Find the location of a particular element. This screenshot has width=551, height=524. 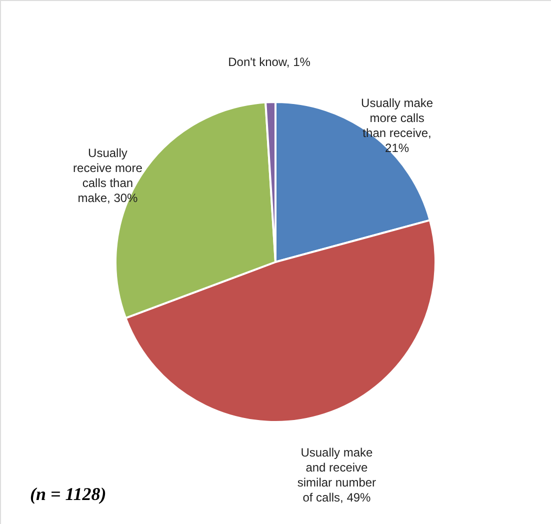

text: (n = 1128) is located at coordinates (68, 494).